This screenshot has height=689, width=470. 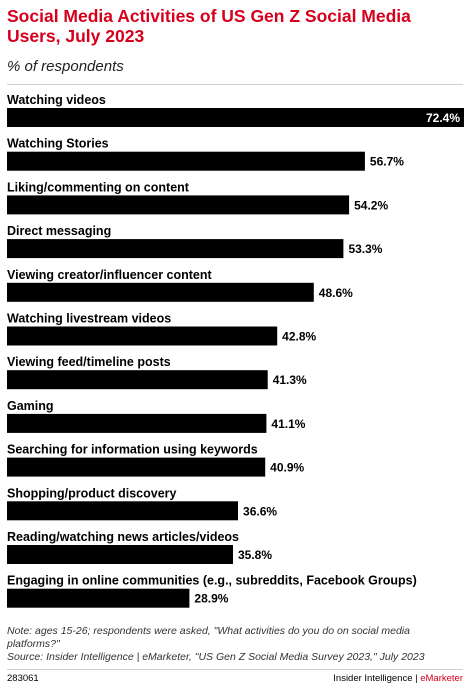 I want to click on category-label: Watching videos, so click(x=56, y=100).